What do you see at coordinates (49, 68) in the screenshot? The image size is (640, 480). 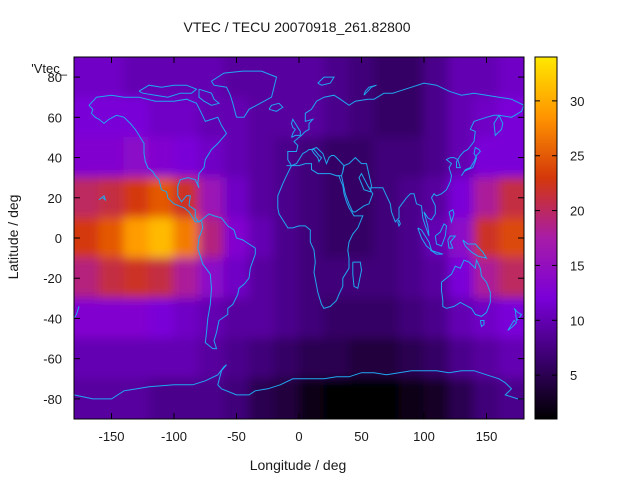 I see `legend-entry: 'Vtec_` at bounding box center [49, 68].